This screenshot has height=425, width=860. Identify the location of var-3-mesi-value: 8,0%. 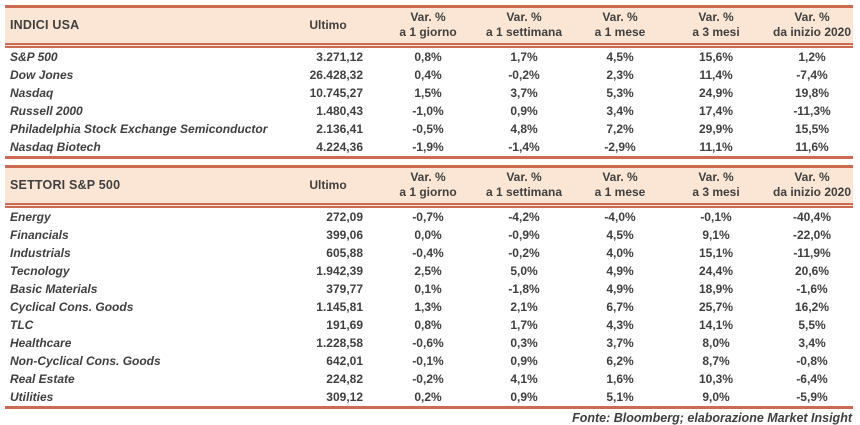
(716, 343).